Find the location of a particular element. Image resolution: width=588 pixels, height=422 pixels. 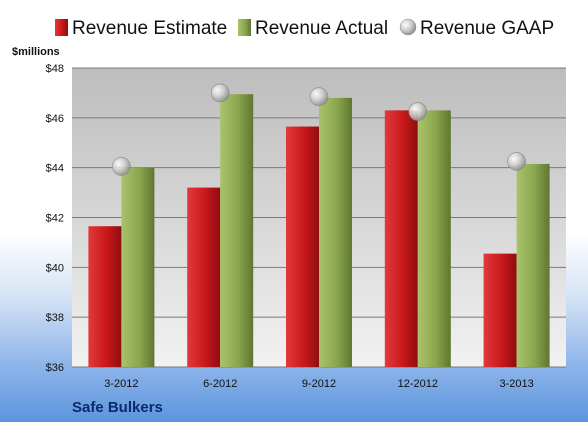

y-tick-label: $44 is located at coordinates (55, 169).